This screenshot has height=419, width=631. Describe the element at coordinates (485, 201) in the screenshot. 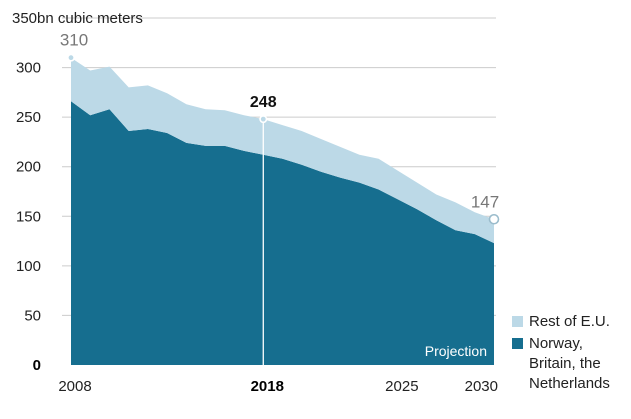

I see `annotation-label-2030: 147` at that location.